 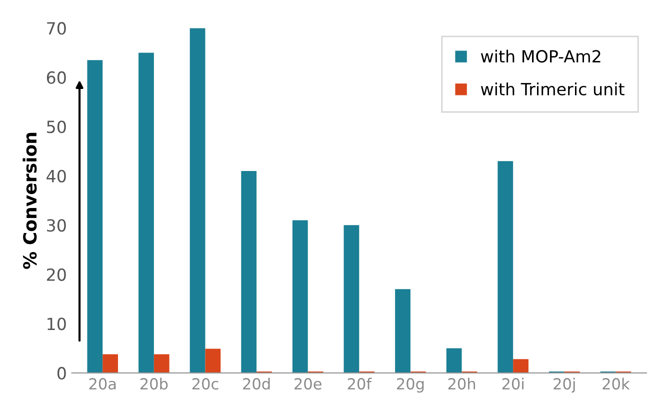 I want to click on x-tick-label: 20i, so click(x=513, y=384).